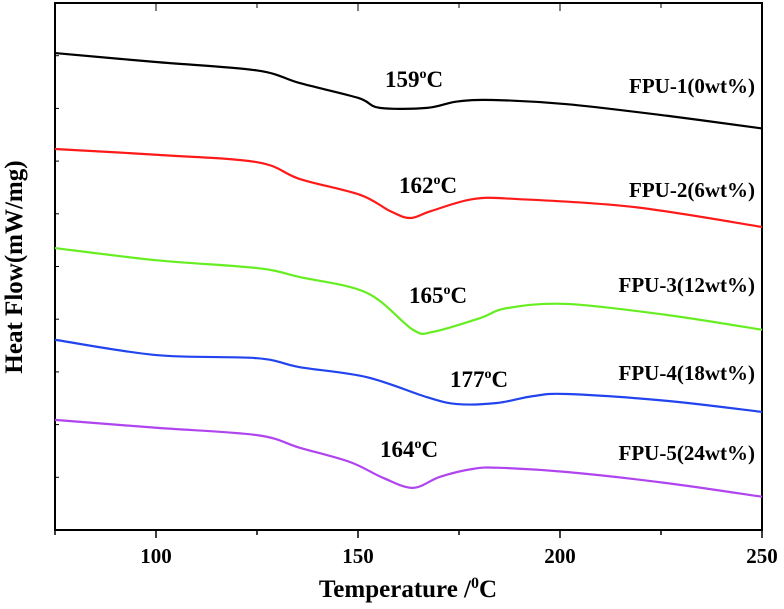 This screenshot has width=784, height=609. I want to click on series-label-4: FPU-4(18wt%), so click(687, 373).